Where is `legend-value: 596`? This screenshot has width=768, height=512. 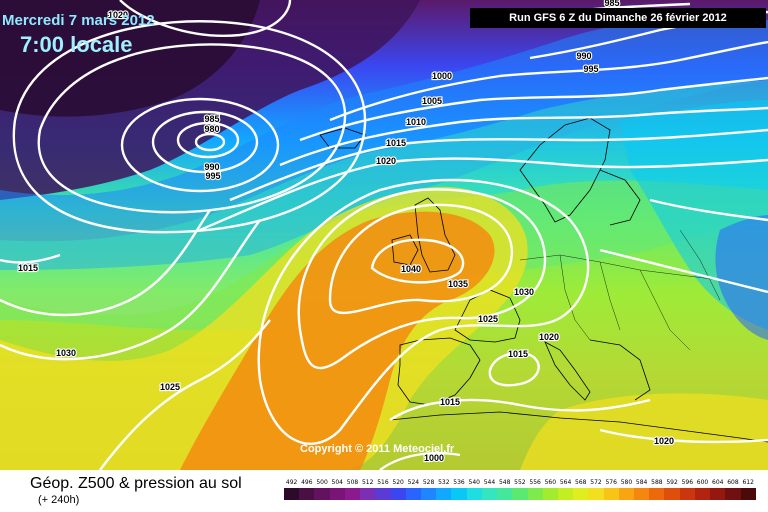
legend-value: 596 is located at coordinates (687, 482).